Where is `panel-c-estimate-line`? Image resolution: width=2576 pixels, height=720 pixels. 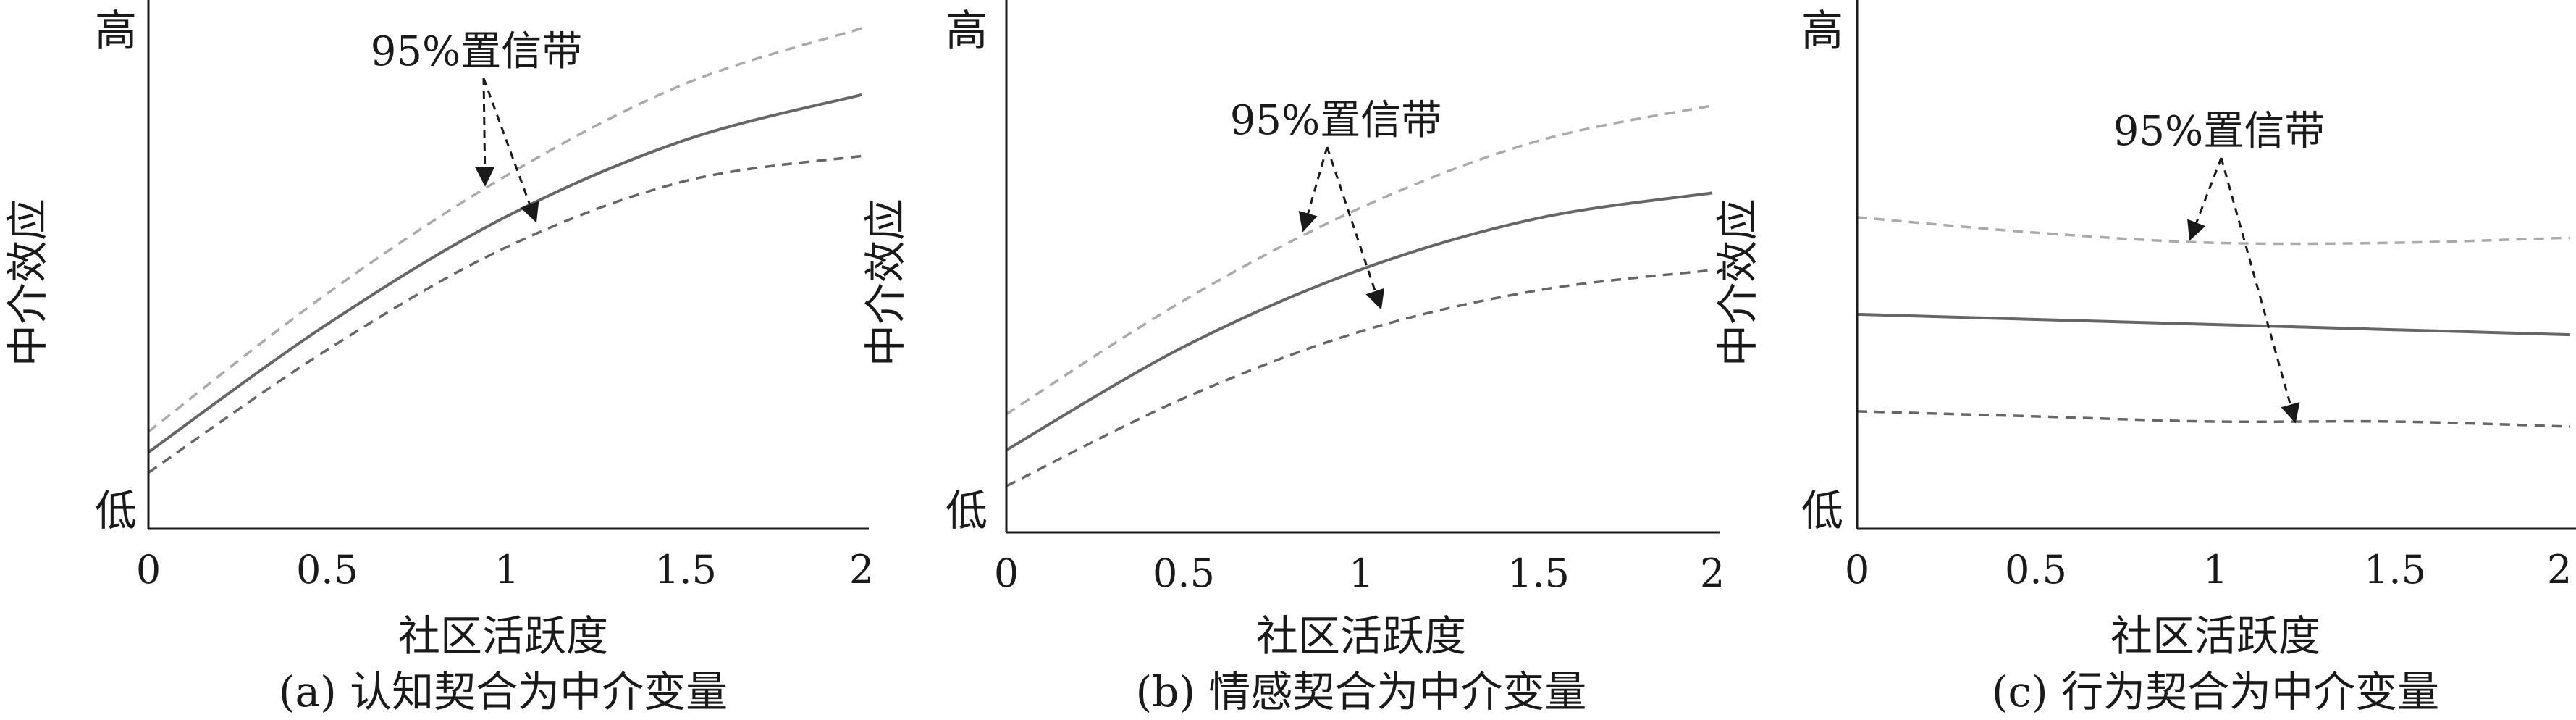
panel-c-estimate-line is located at coordinates (2213, 324).